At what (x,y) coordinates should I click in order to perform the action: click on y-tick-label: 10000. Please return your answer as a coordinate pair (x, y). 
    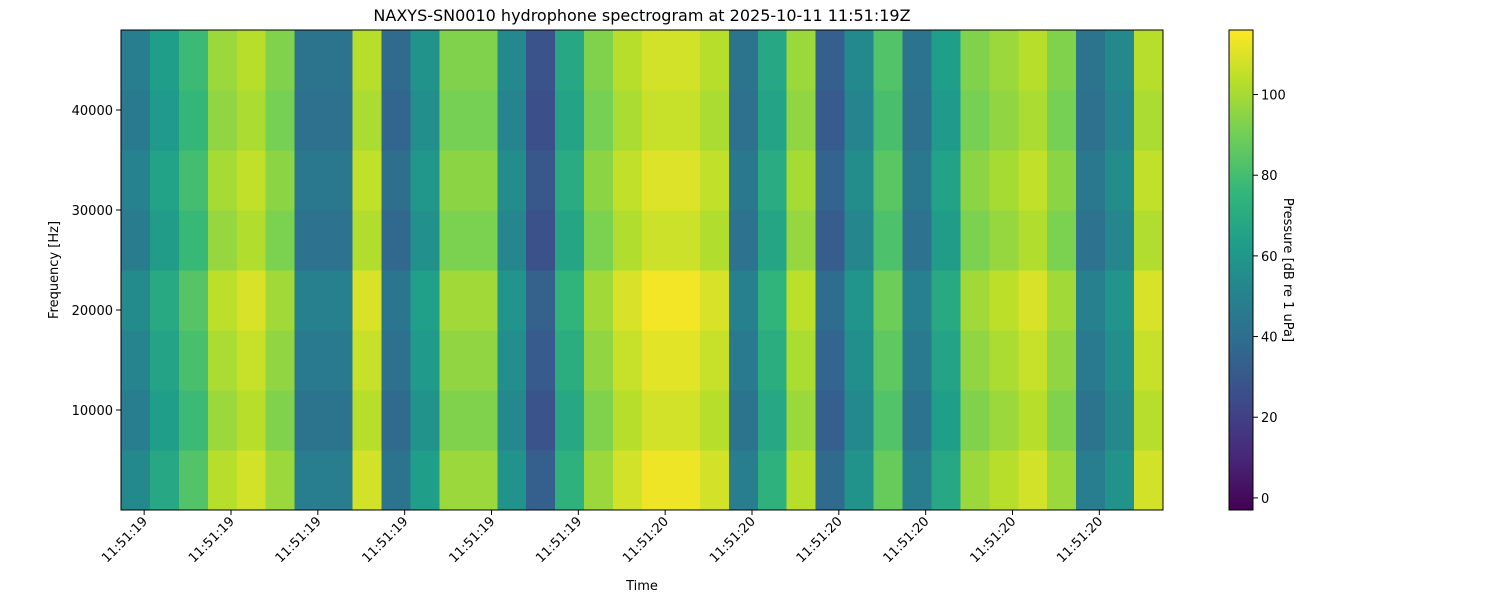
    Looking at the image, I should click on (92, 411).